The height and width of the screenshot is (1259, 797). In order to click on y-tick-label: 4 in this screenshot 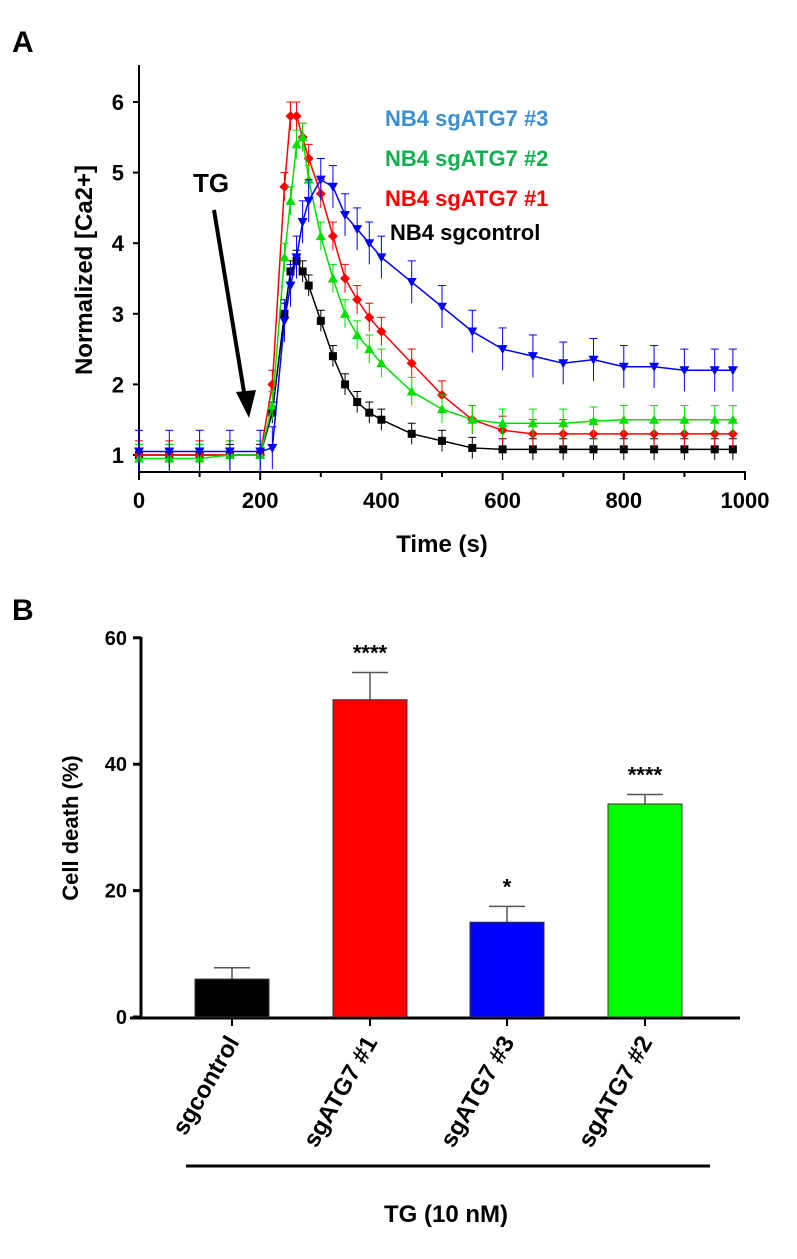, I will do `click(118, 243)`.